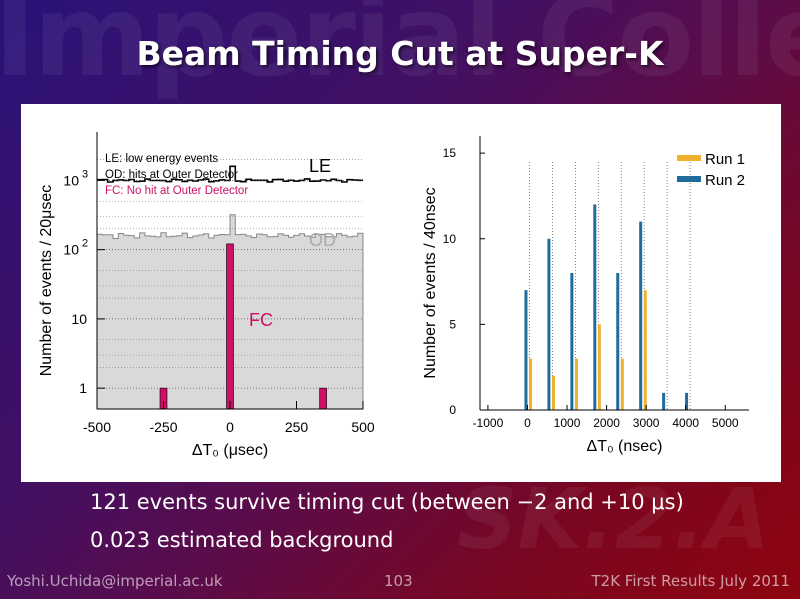  What do you see at coordinates (452, 324) in the screenshot?
I see `y-tick-label: 5` at bounding box center [452, 324].